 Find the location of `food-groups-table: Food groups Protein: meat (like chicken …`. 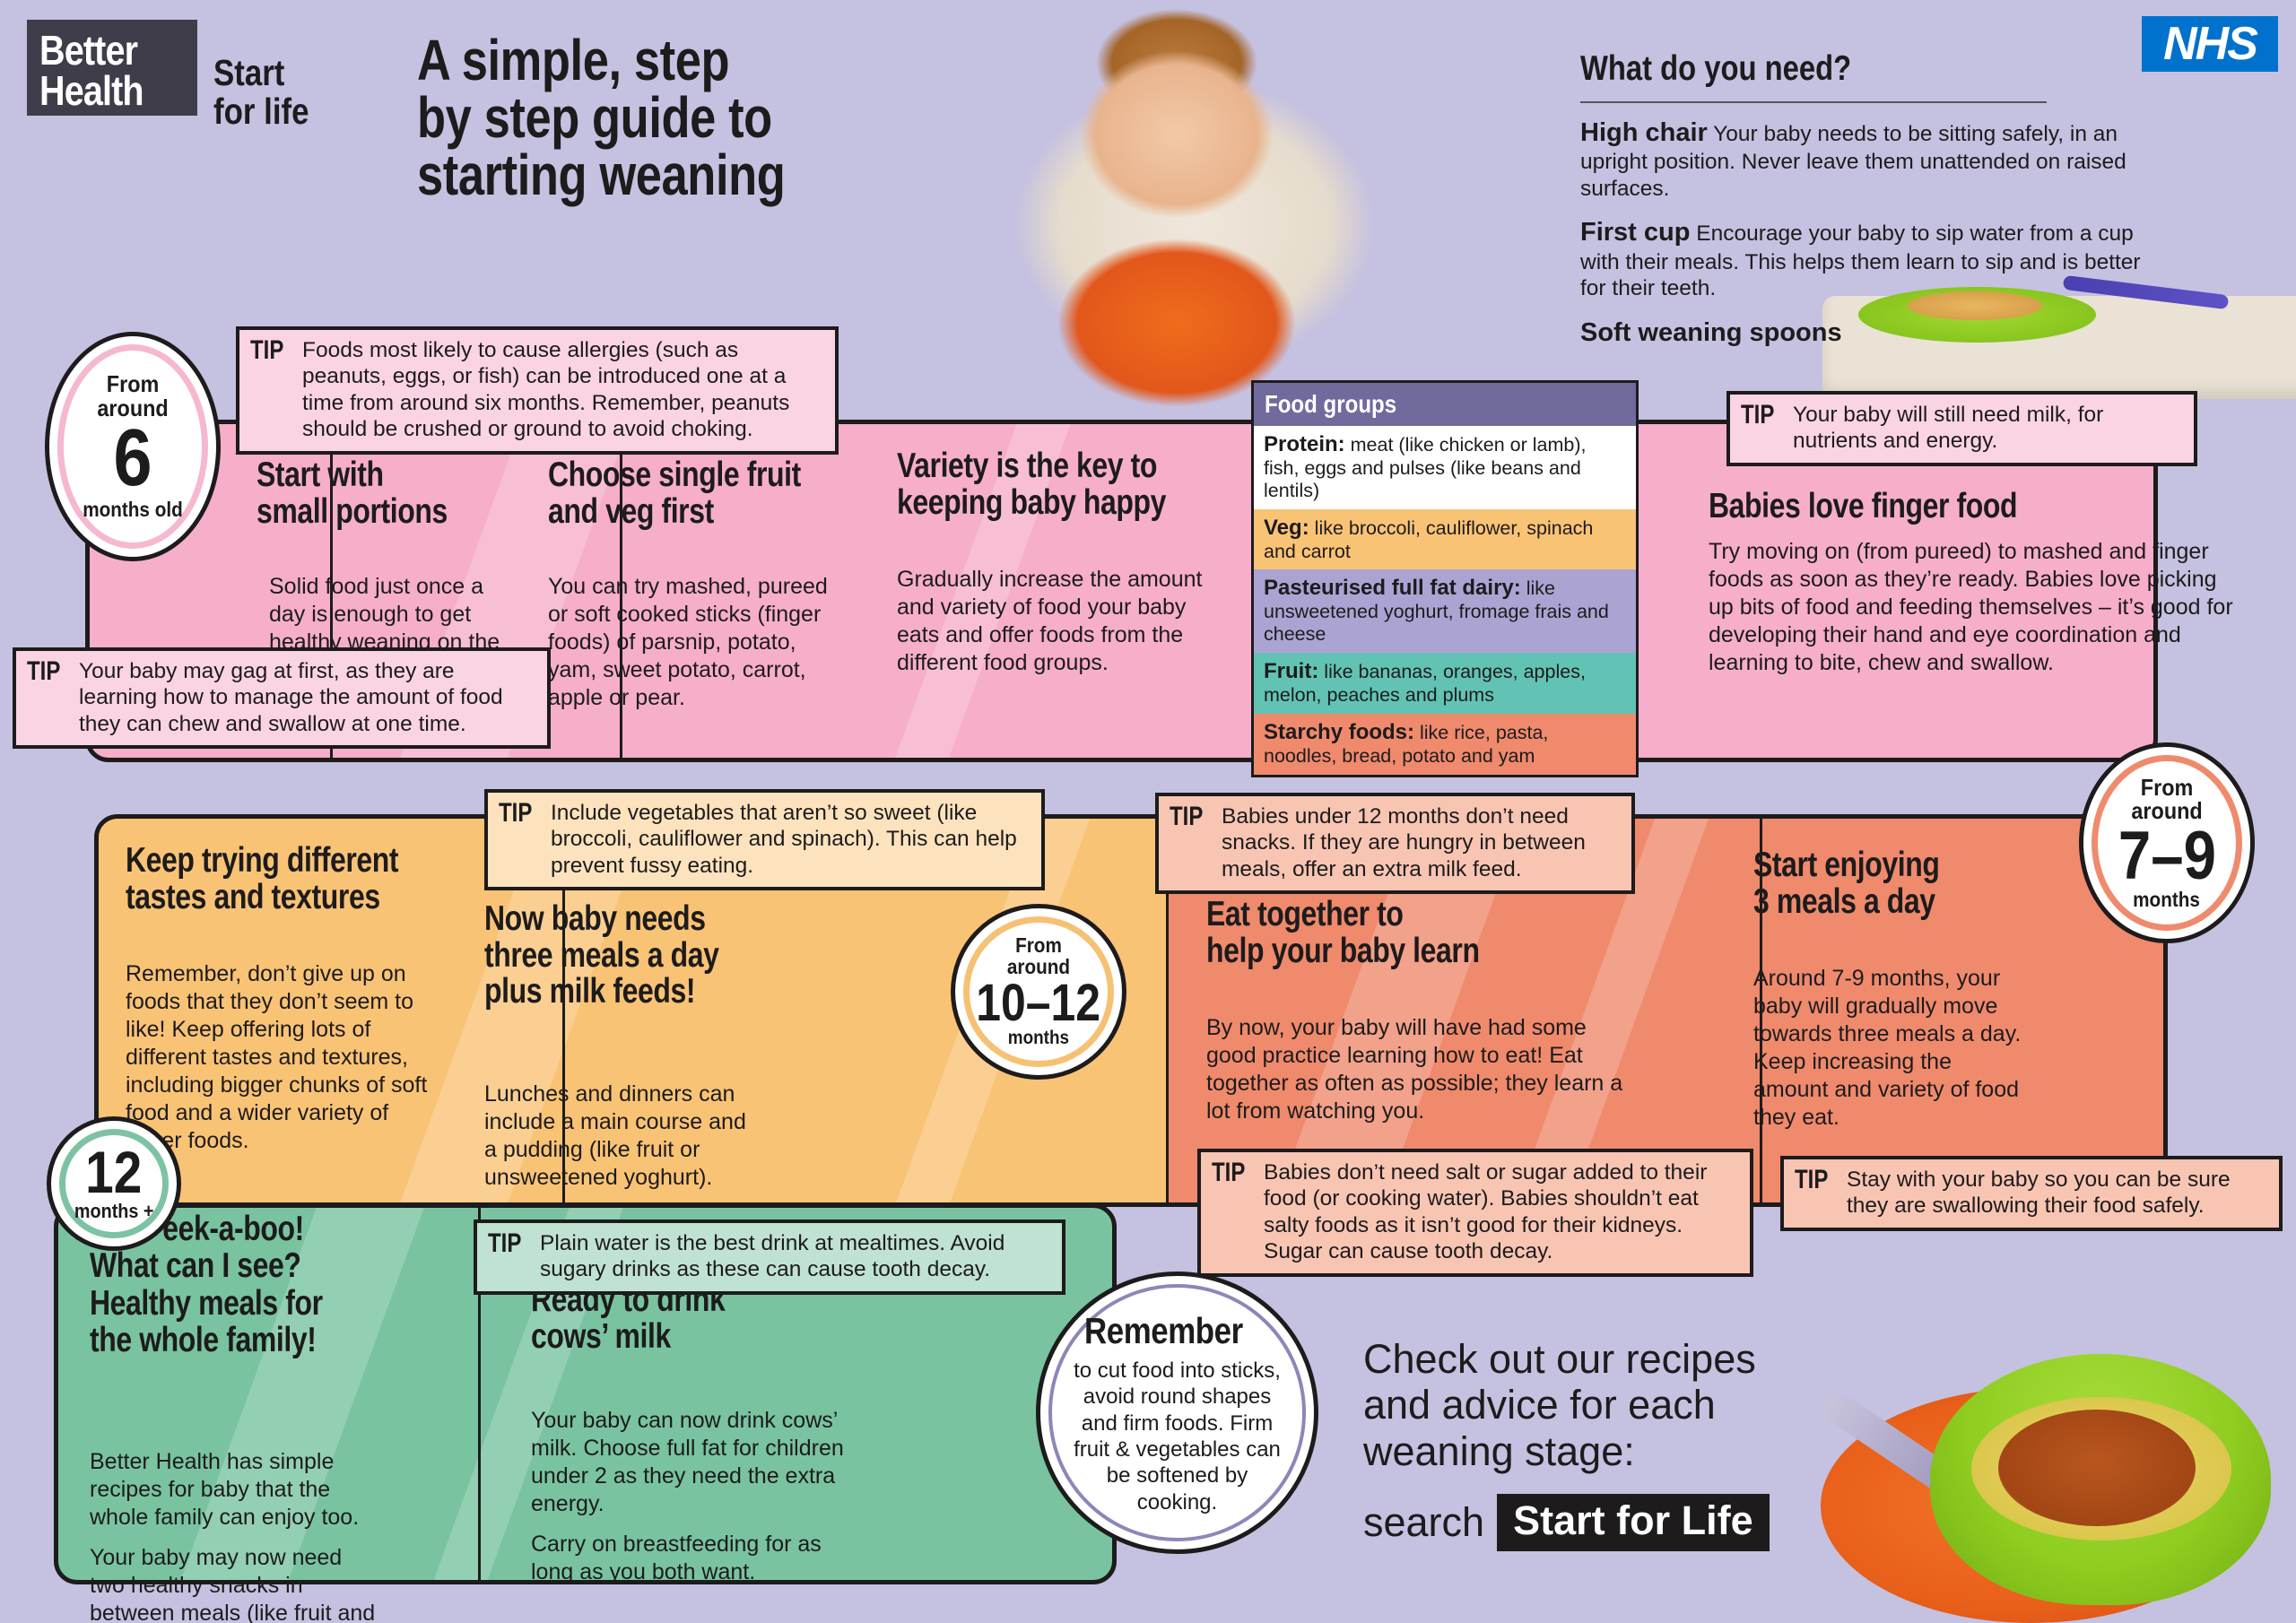

food-groups-table: Food groups Protein: meat (like chicken … is located at coordinates (1445, 578).